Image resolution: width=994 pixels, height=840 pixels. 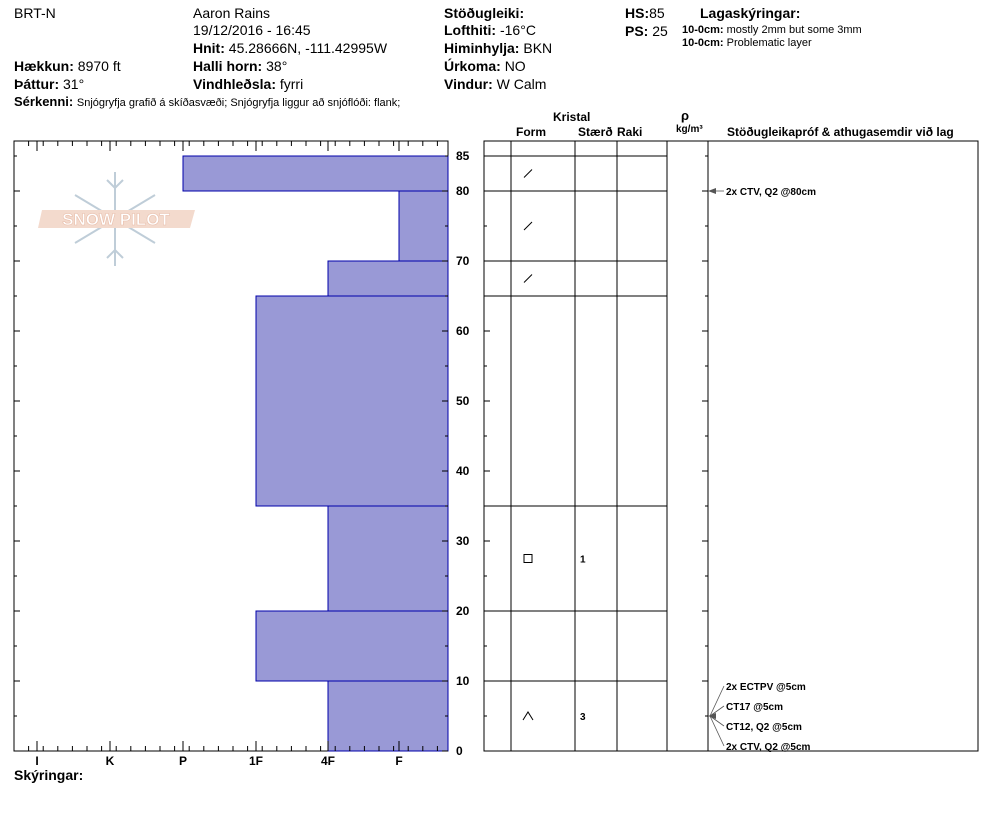 What do you see at coordinates (769, 43) in the screenshot?
I see `layer-note-text: Problematic layer` at bounding box center [769, 43].